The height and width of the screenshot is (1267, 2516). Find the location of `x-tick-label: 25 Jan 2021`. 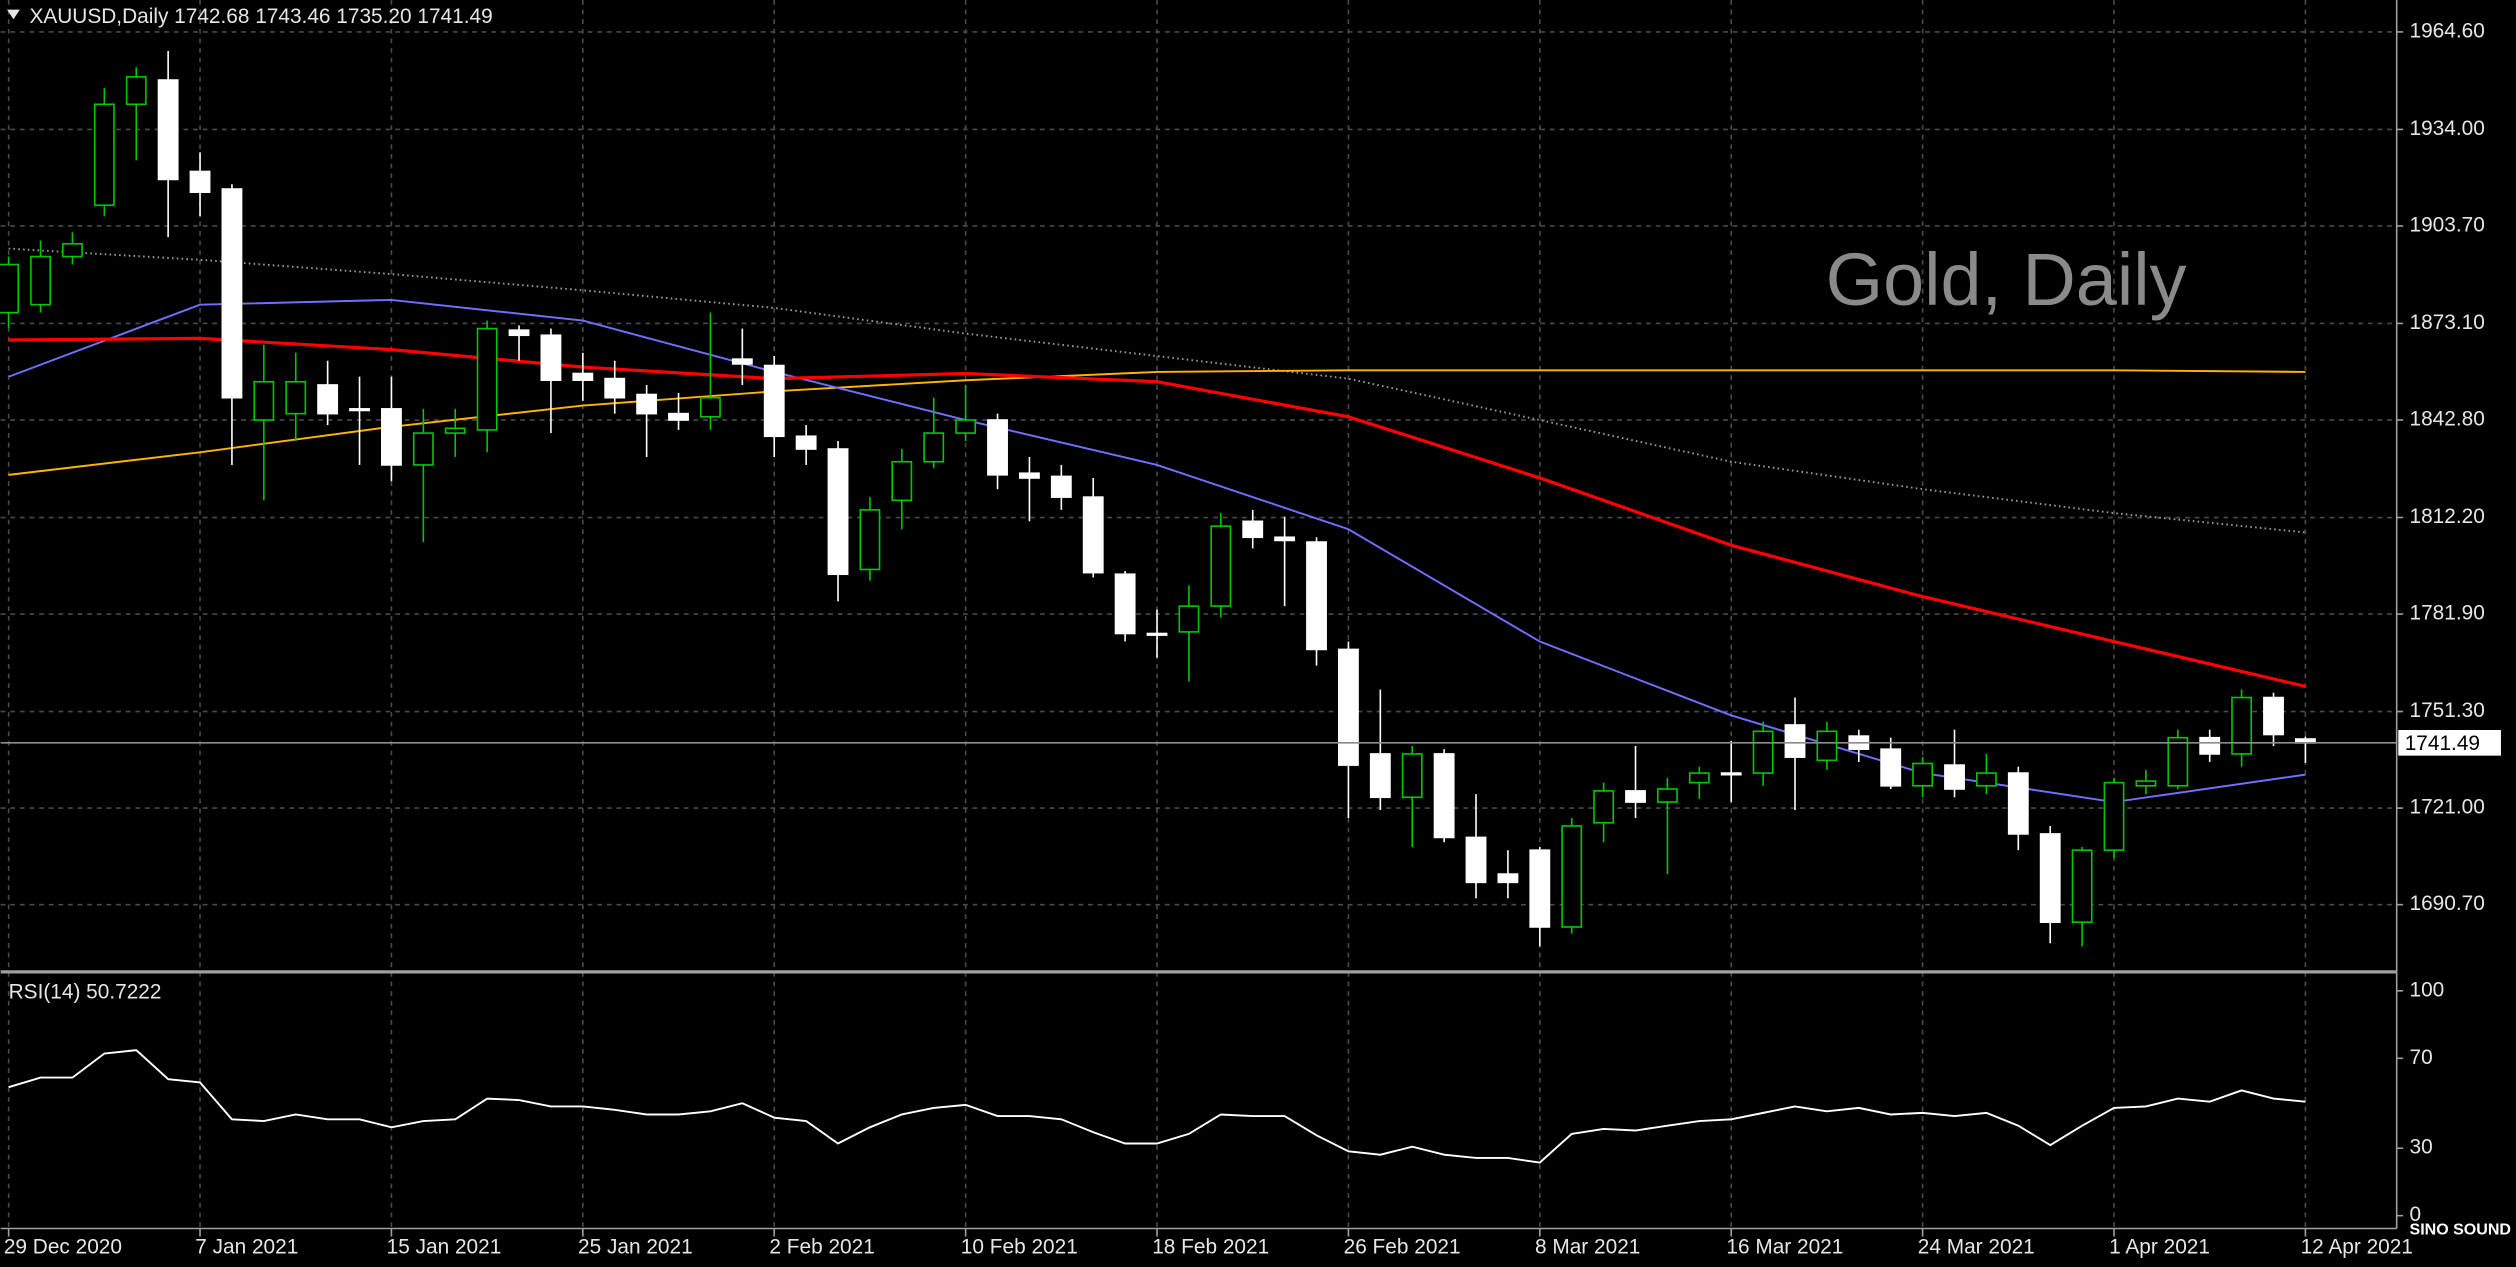

x-tick-label: 25 Jan 2021 is located at coordinates (635, 1246).